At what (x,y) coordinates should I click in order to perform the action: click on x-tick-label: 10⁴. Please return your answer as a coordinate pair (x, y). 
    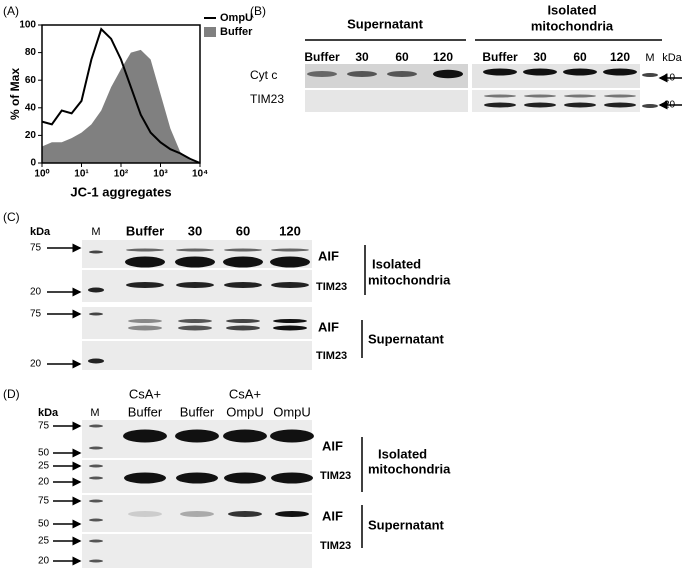
    Looking at the image, I should click on (200, 174).